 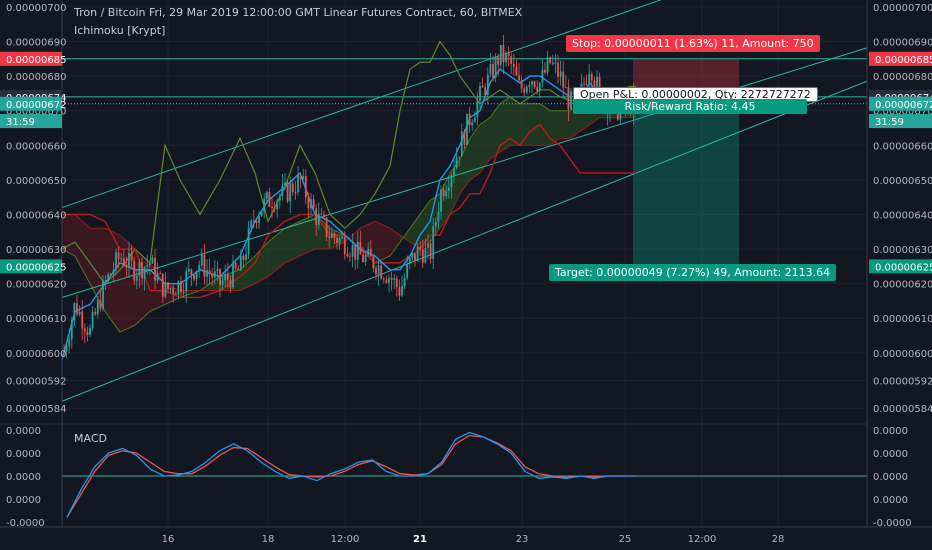 What do you see at coordinates (778, 539) in the screenshot?
I see `time-tick: 28` at bounding box center [778, 539].